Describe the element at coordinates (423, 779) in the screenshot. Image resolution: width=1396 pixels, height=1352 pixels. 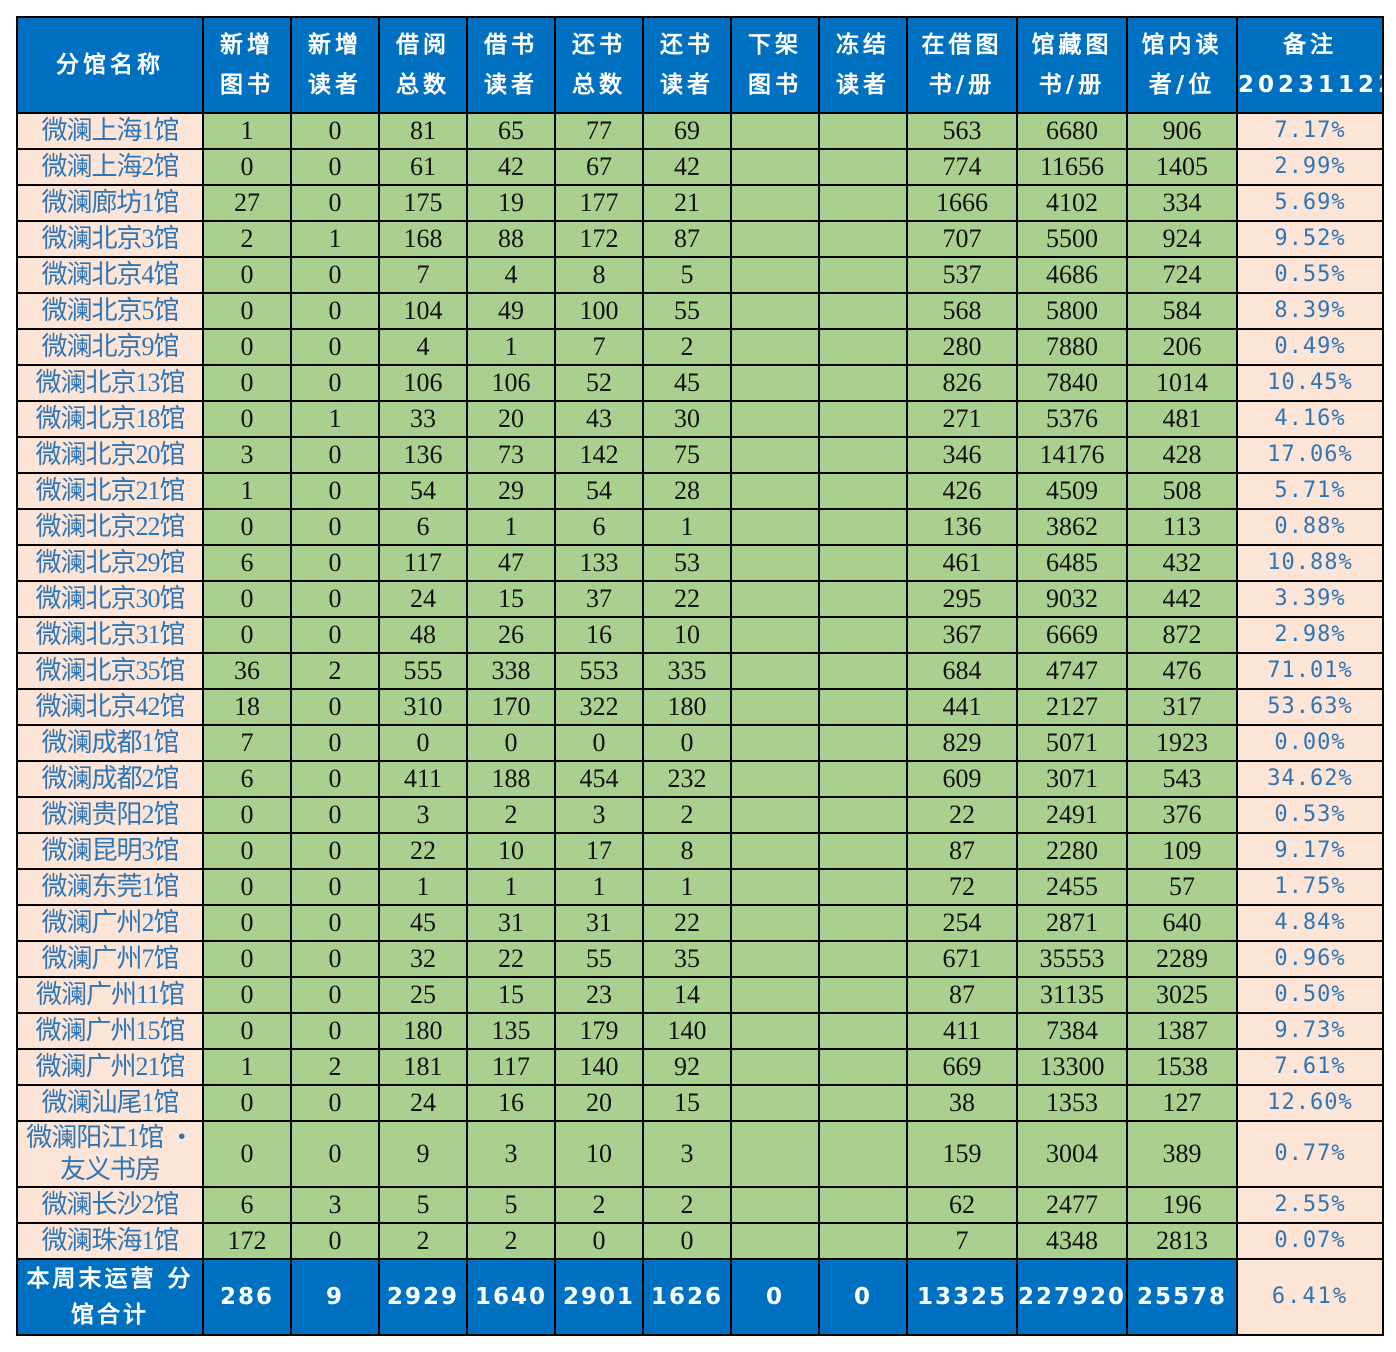
I see `cell-total-borrows: 411` at that location.